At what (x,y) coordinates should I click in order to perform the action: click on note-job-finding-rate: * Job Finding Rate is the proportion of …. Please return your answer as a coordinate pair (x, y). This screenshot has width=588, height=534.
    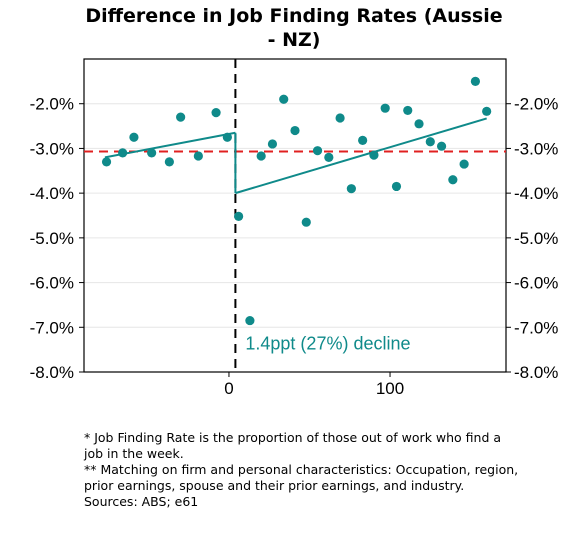
    Looking at the image, I should click on (293, 445).